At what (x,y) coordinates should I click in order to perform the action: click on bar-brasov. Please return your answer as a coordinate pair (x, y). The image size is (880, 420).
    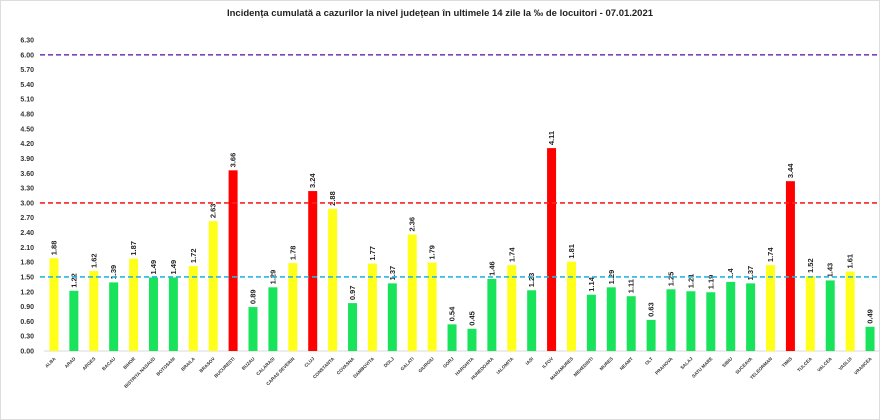
    Looking at the image, I should click on (213, 286).